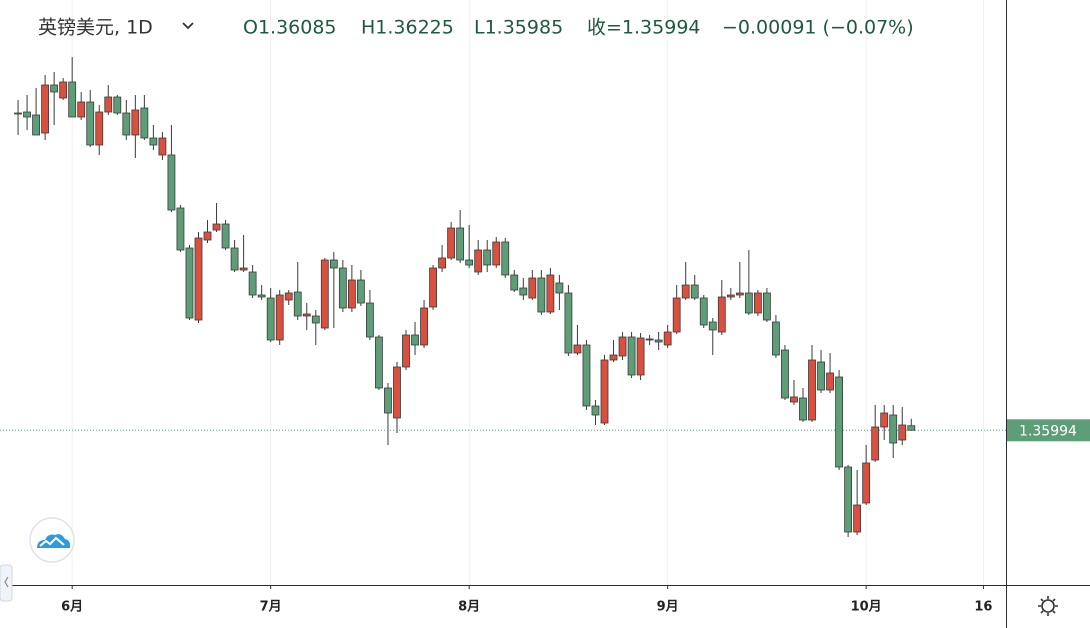 The width and height of the screenshot is (1090, 628). I want to click on interval-dropdown, so click(188, 26).